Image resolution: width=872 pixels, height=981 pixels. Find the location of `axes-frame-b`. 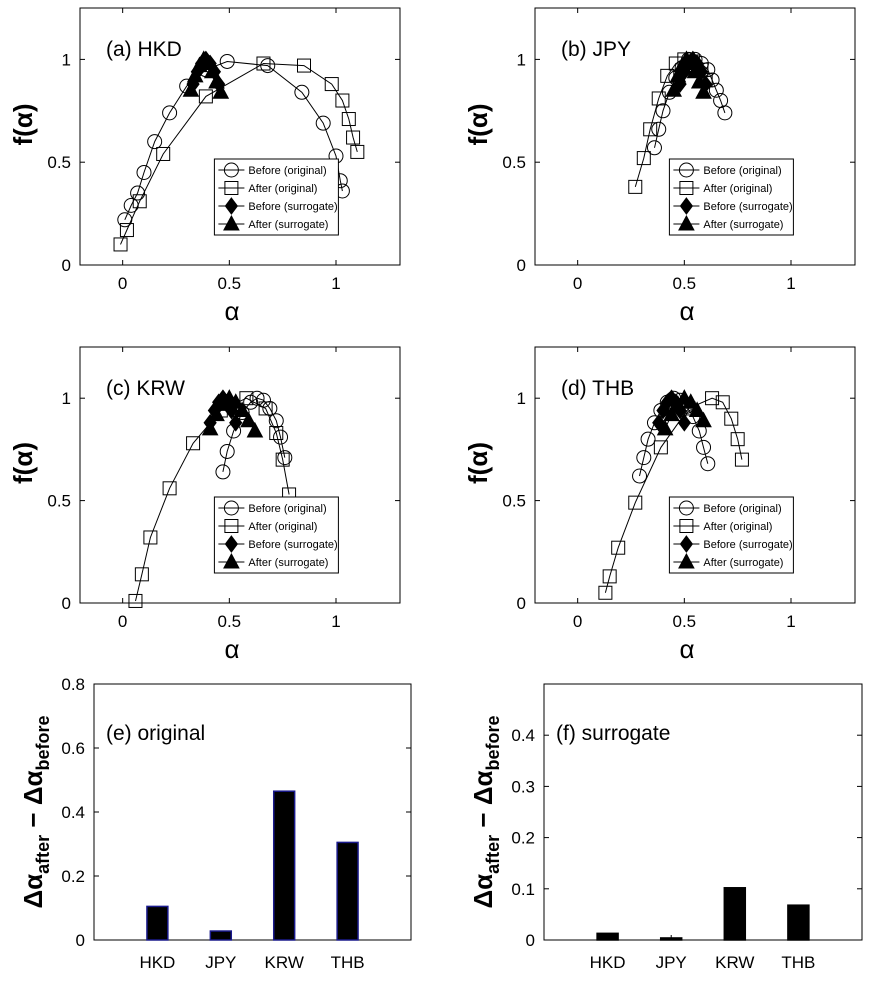

axes-frame-b is located at coordinates (695, 136).